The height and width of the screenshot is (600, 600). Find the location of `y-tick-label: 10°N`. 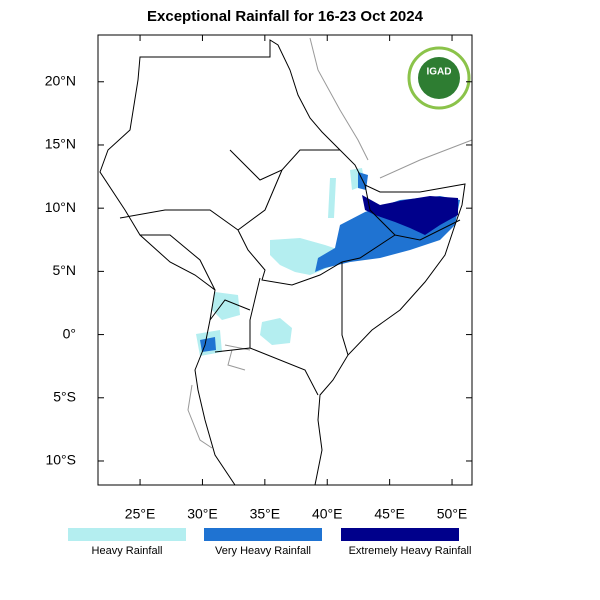

y-tick-label: 10°N is located at coordinates (60, 207).